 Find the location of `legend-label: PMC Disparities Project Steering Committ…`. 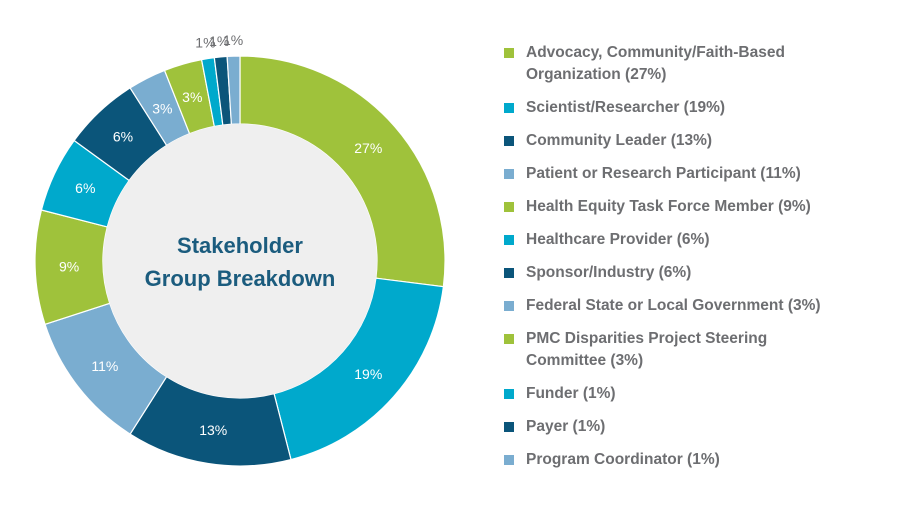

legend-label: PMC Disparities Project Steering Committ… is located at coordinates (647, 349).